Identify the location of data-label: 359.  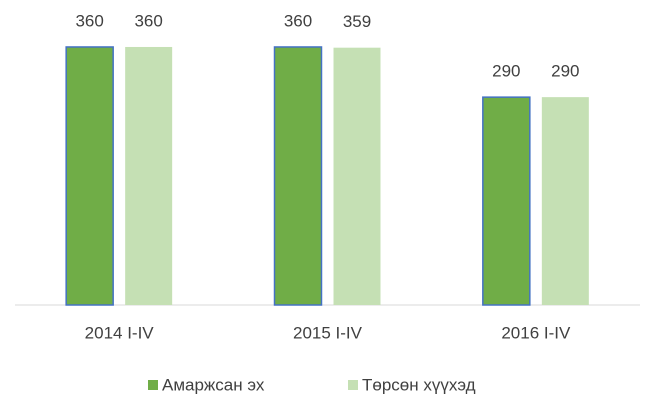
(357, 21).